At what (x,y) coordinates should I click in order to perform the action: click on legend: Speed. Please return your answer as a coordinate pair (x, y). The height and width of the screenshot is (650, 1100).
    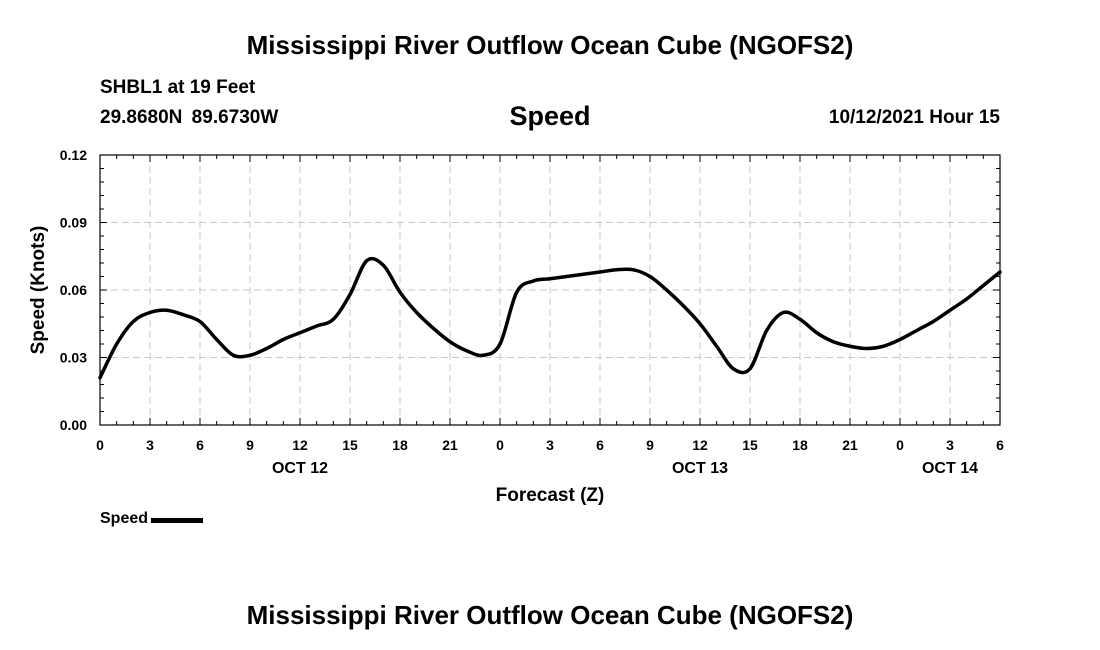
    Looking at the image, I should click on (152, 519).